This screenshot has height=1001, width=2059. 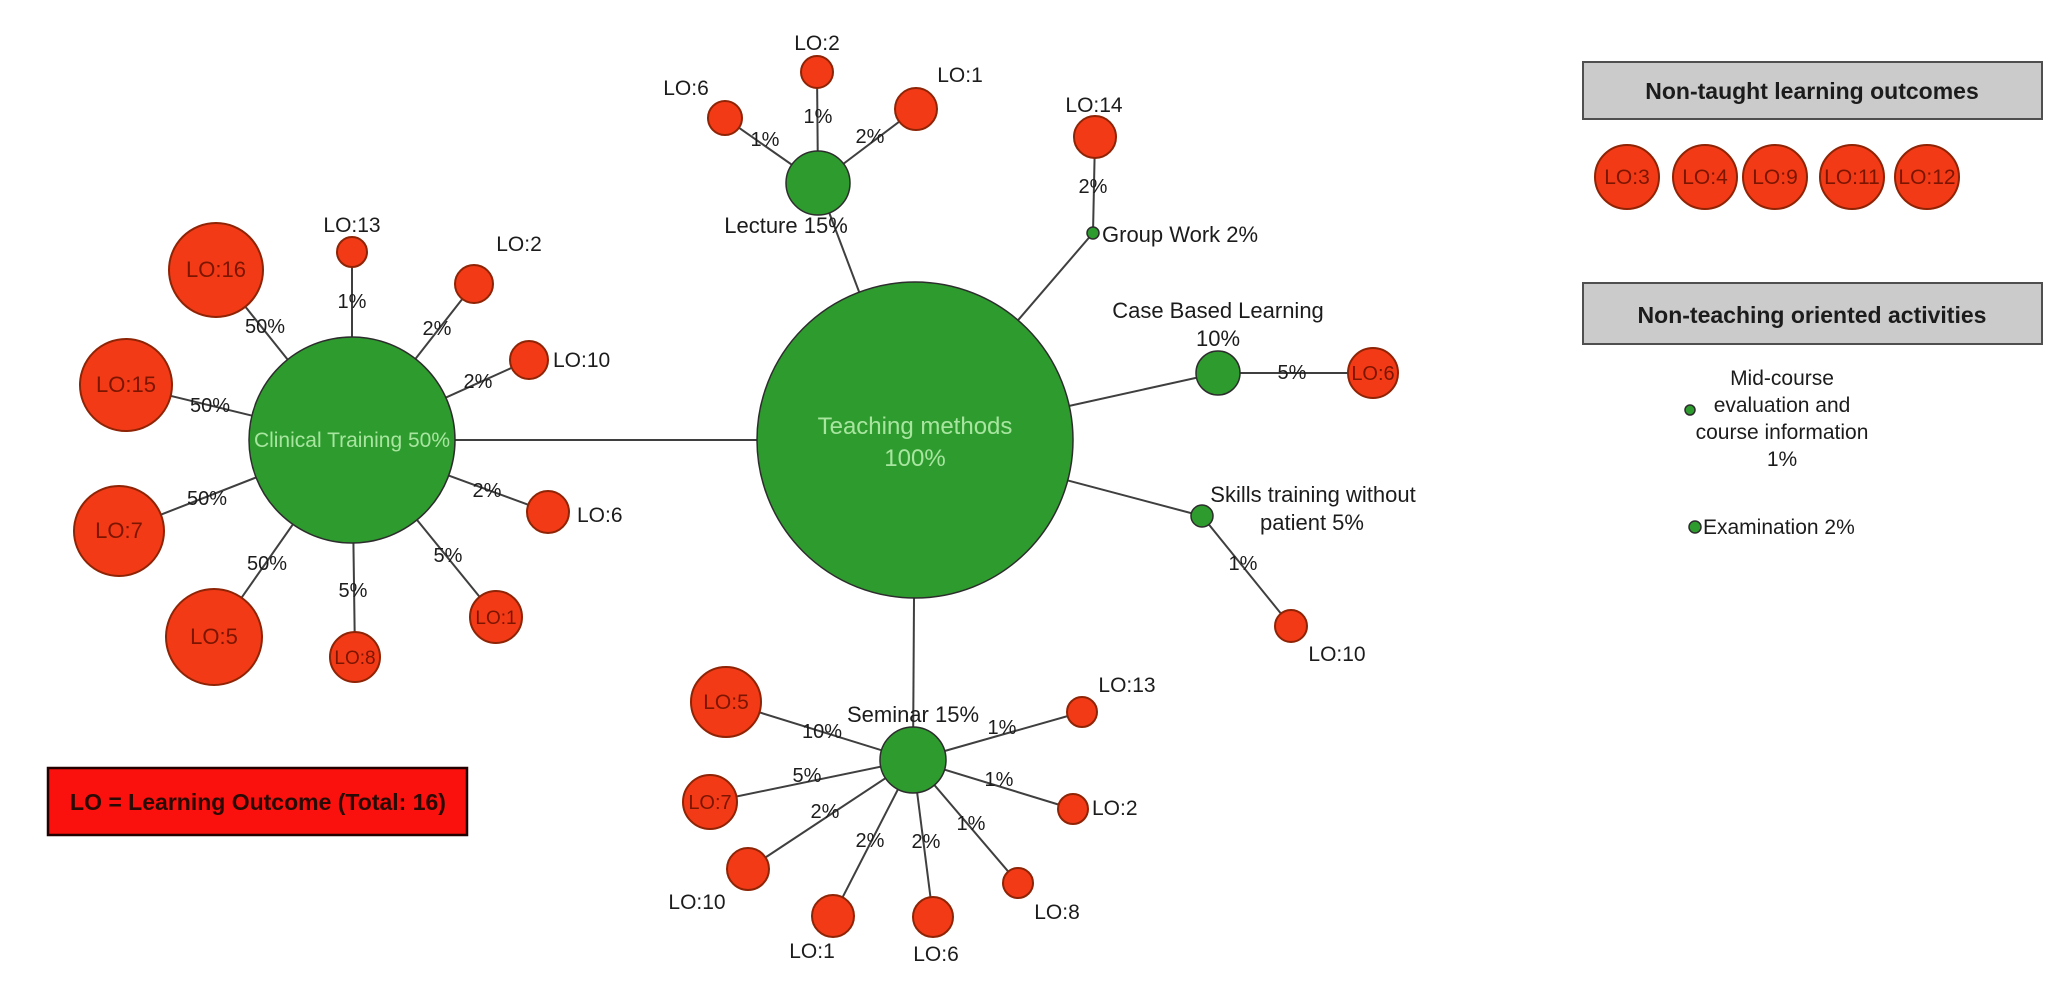 I want to click on seminar-lo7-pct: 5%, so click(x=807, y=776).